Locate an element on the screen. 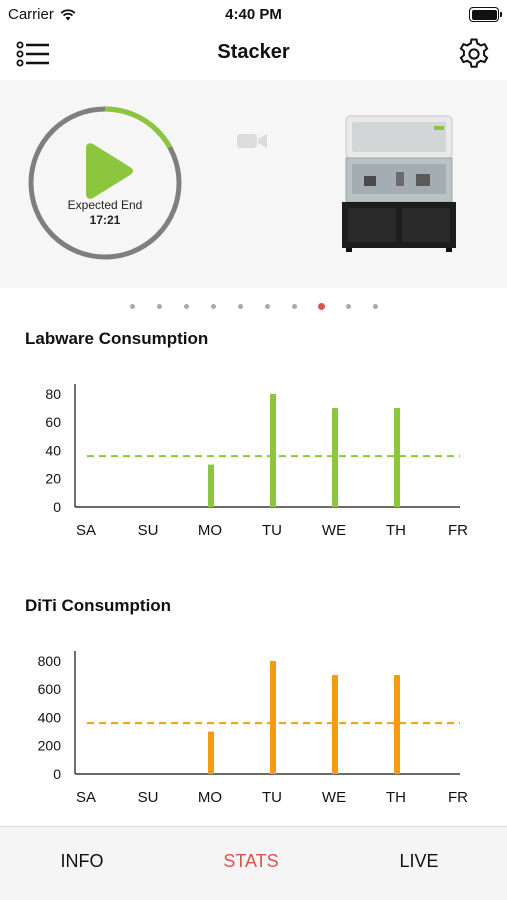  y-tick-label: 60 is located at coordinates (53, 422).